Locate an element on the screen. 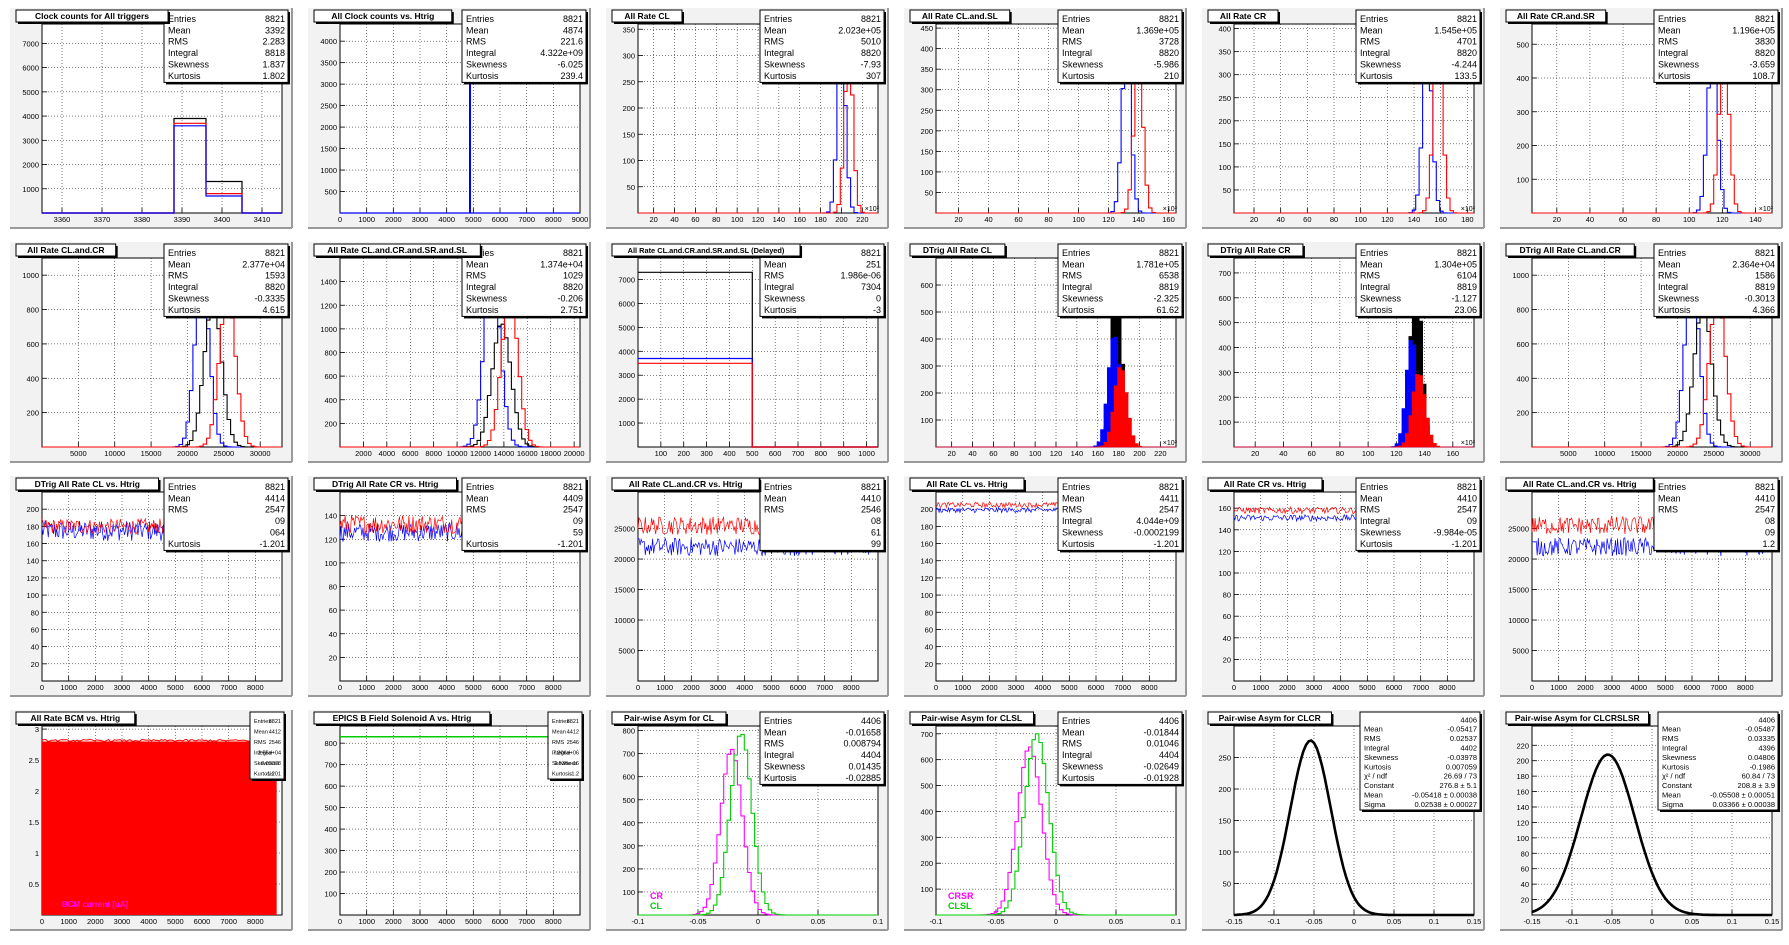 The image size is (1789, 945). stats-value: 99 is located at coordinates (876, 544).